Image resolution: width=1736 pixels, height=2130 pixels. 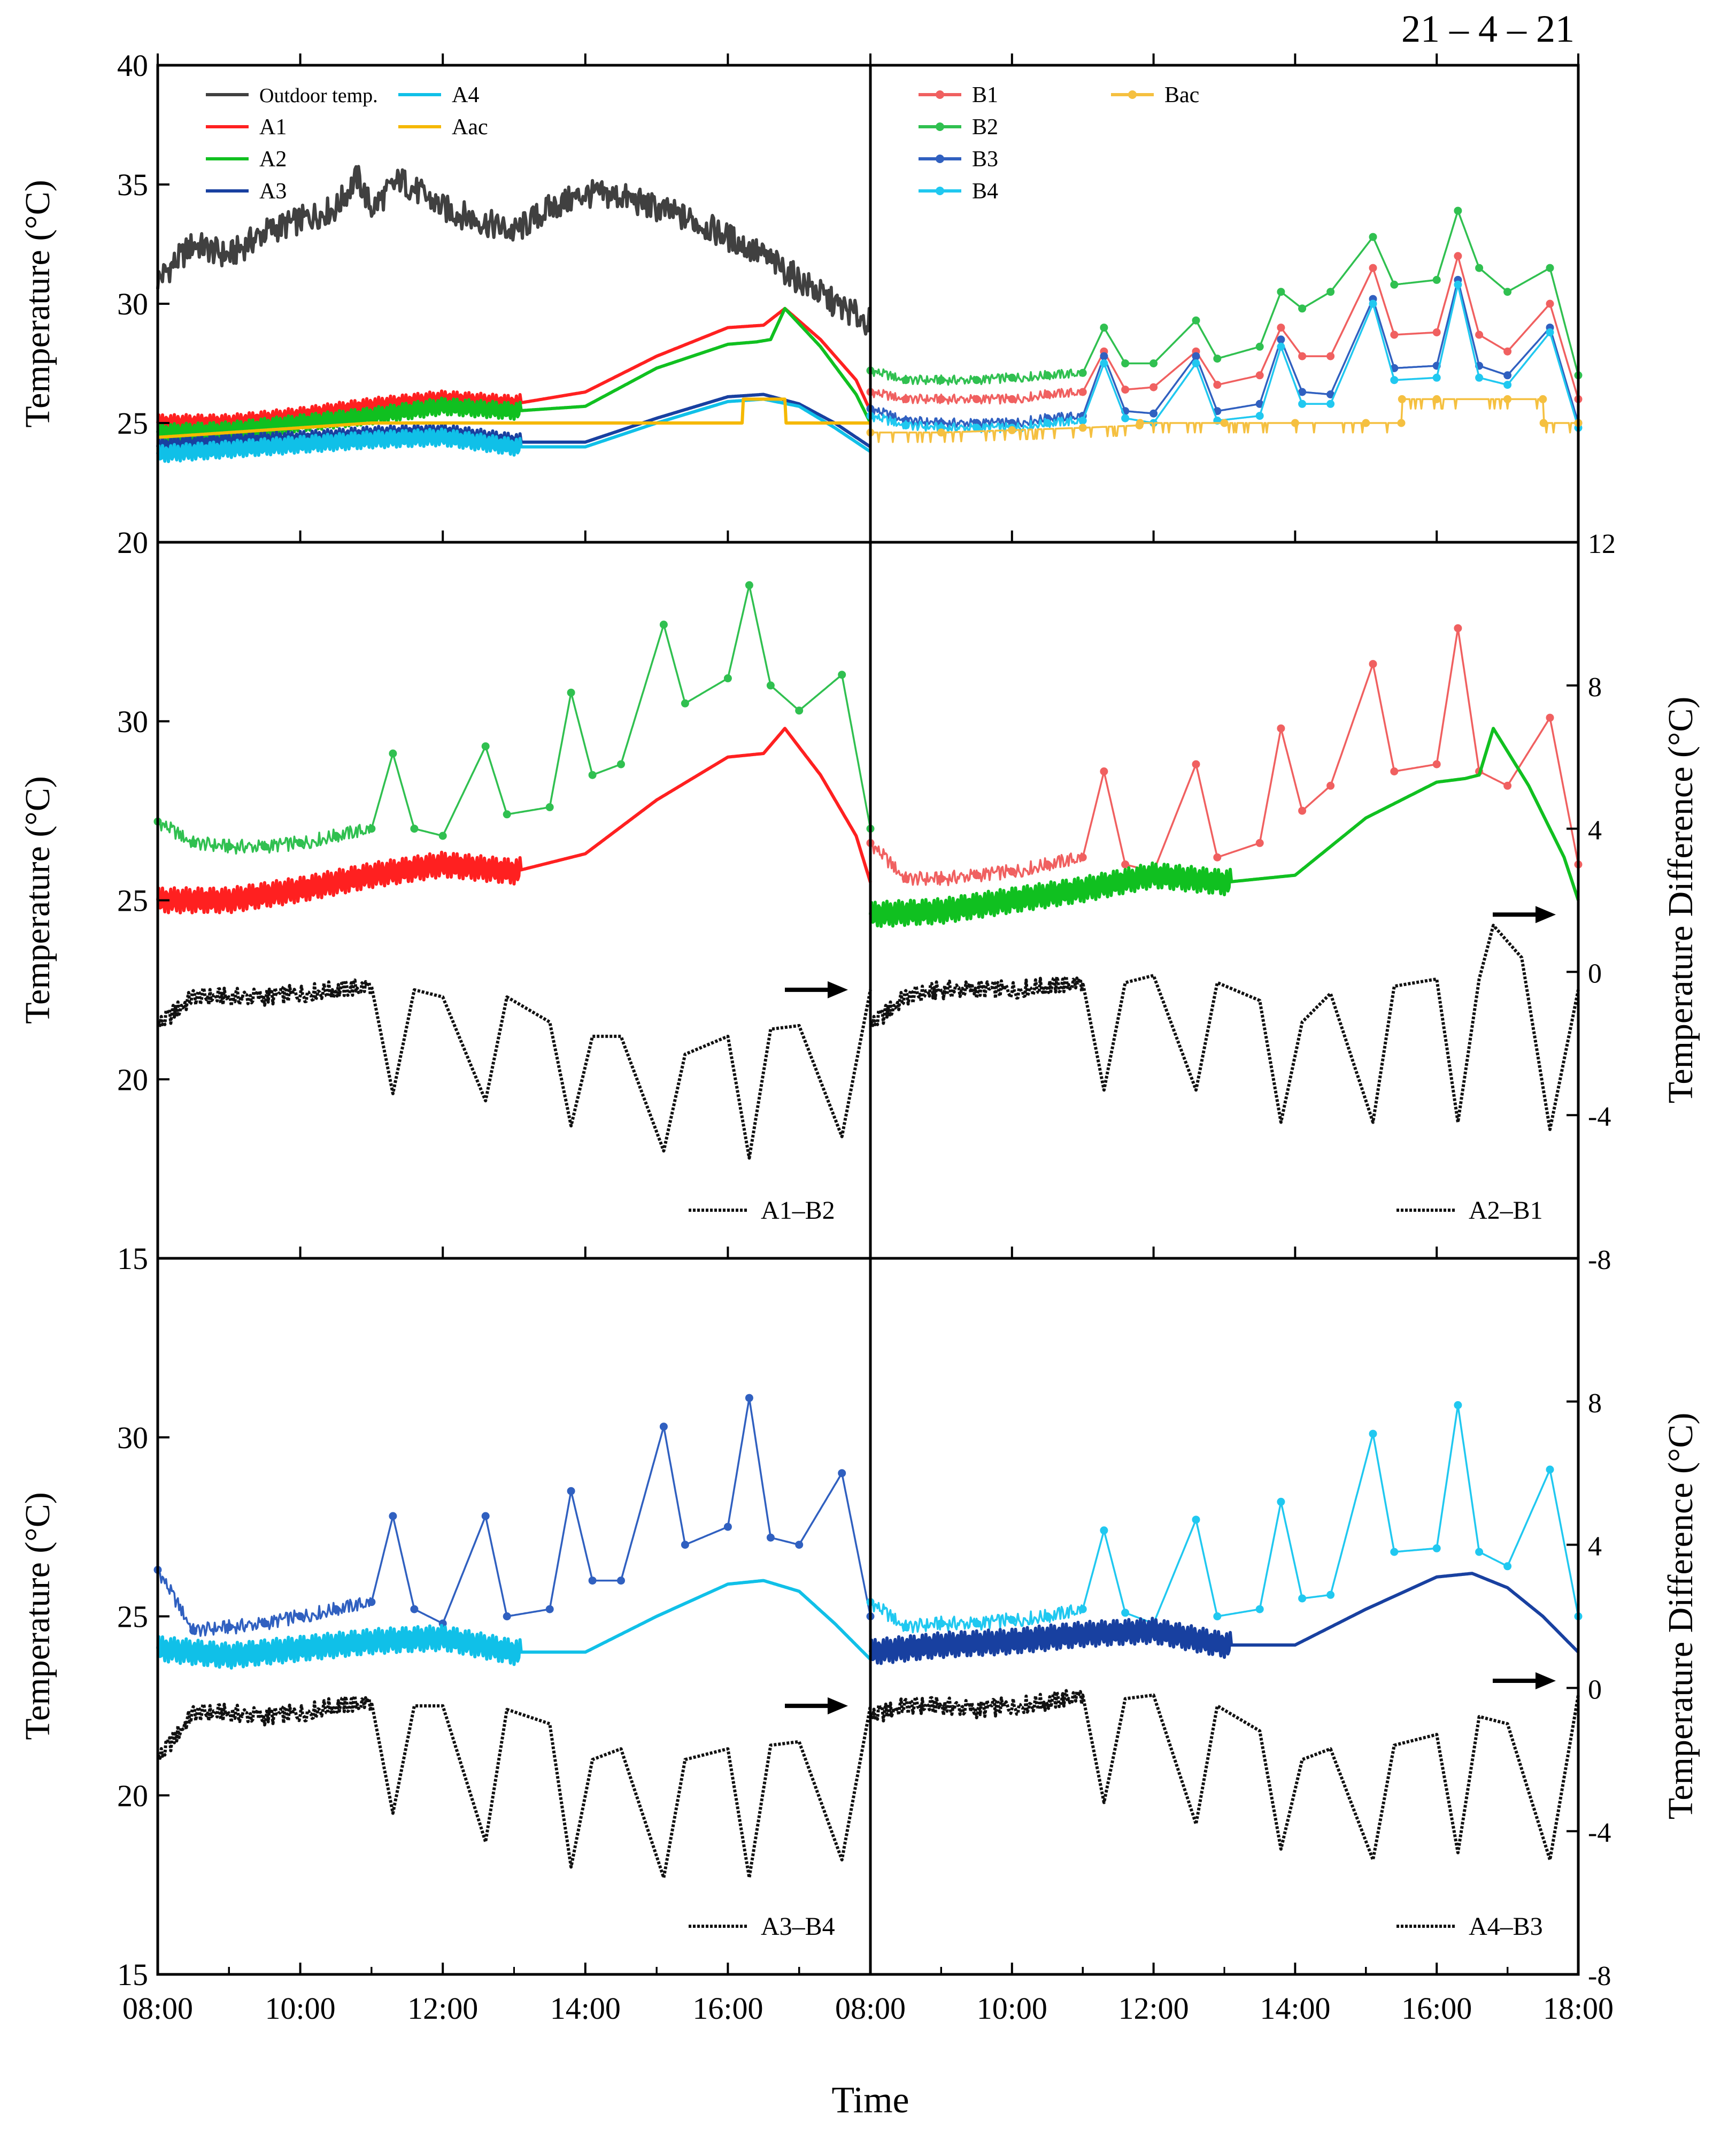 What do you see at coordinates (1224, 1027) in the screenshot?
I see `series-a2-b1-line` at bounding box center [1224, 1027].